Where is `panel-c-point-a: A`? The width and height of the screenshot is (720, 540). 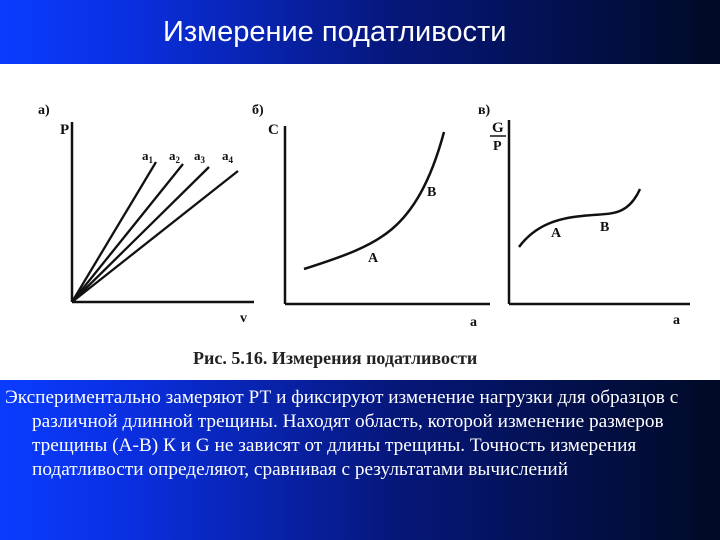
panel-c-point-a: A is located at coordinates (556, 233).